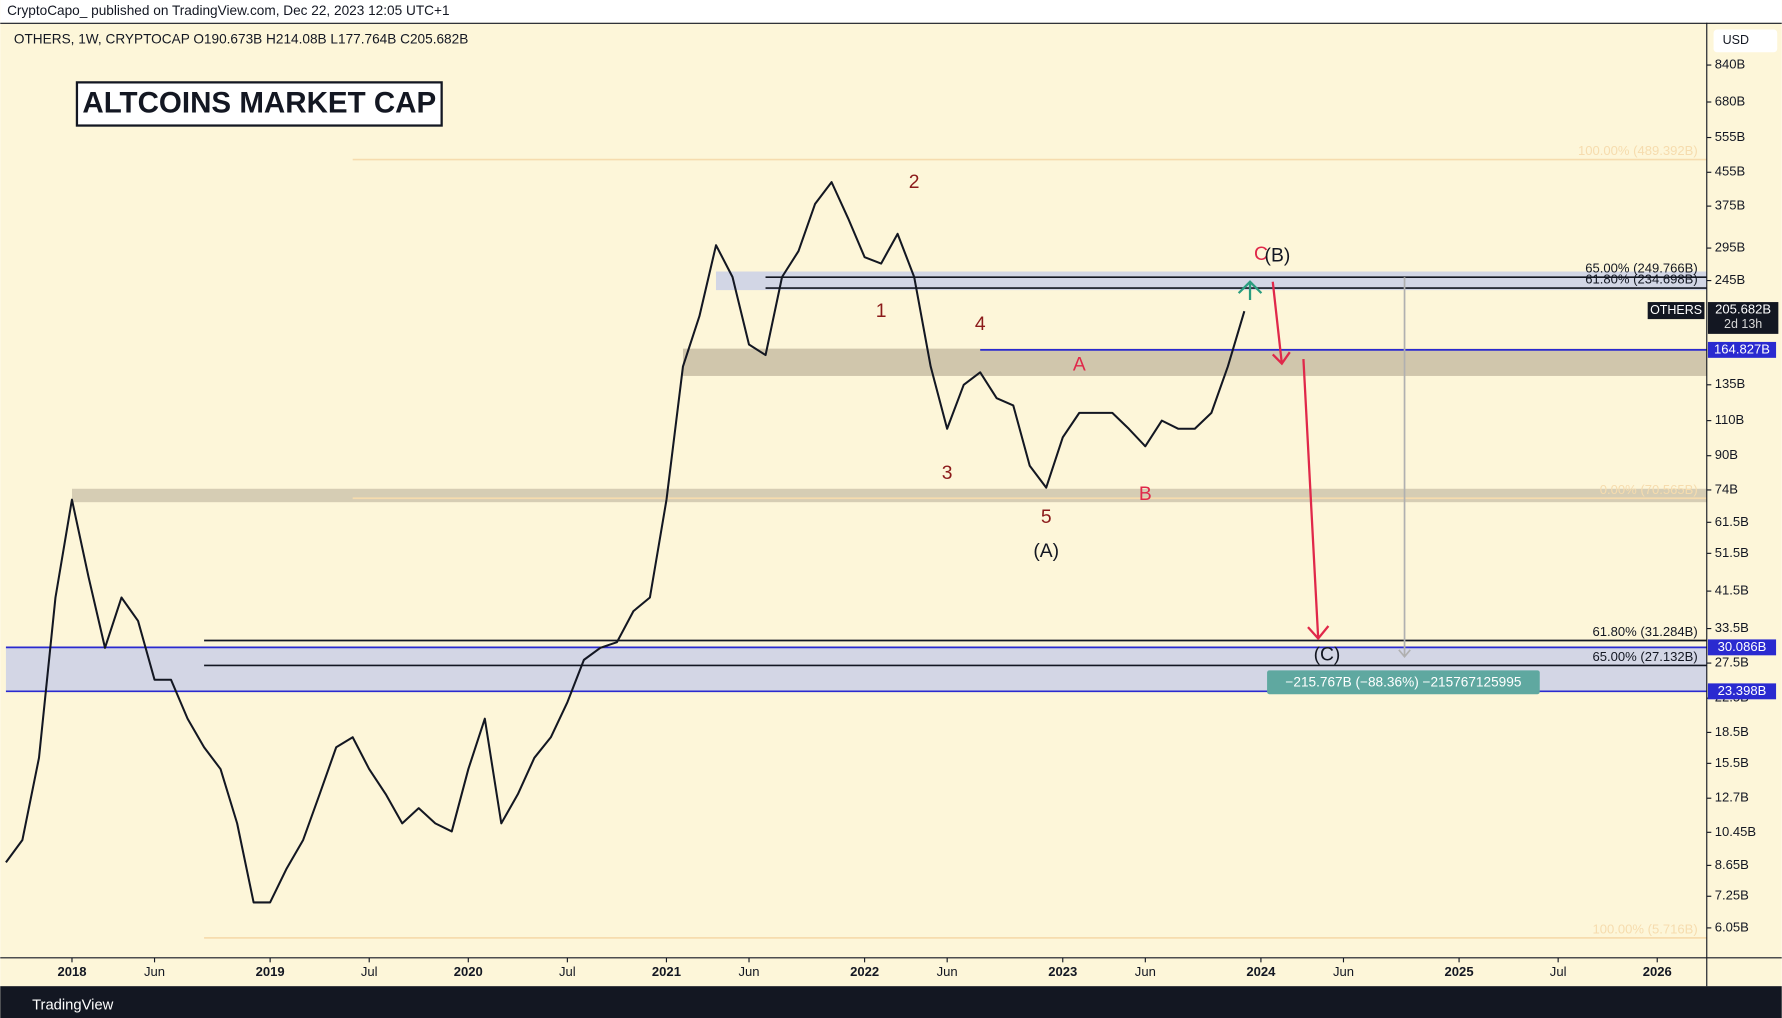  I want to click on wave-label: A, so click(1079, 364).